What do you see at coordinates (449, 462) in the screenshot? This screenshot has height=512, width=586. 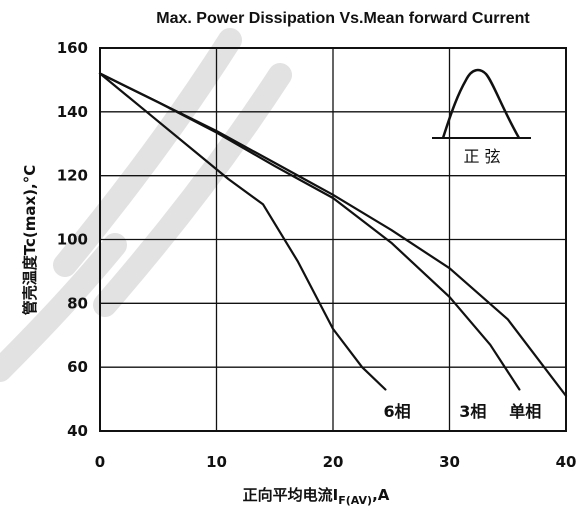 I see `x-tick-label: 30` at bounding box center [449, 462].